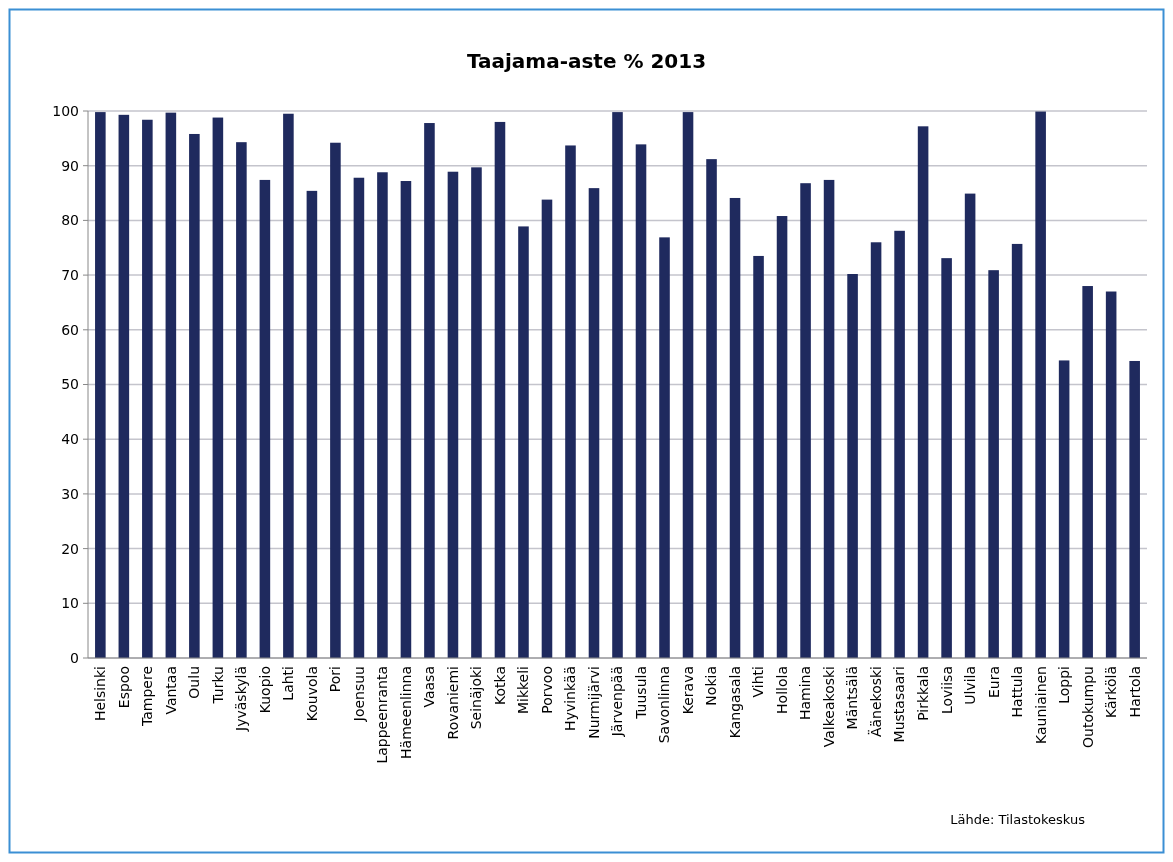  What do you see at coordinates (288, 683) in the screenshot?
I see `x-tick-label: Lahti` at bounding box center [288, 683].